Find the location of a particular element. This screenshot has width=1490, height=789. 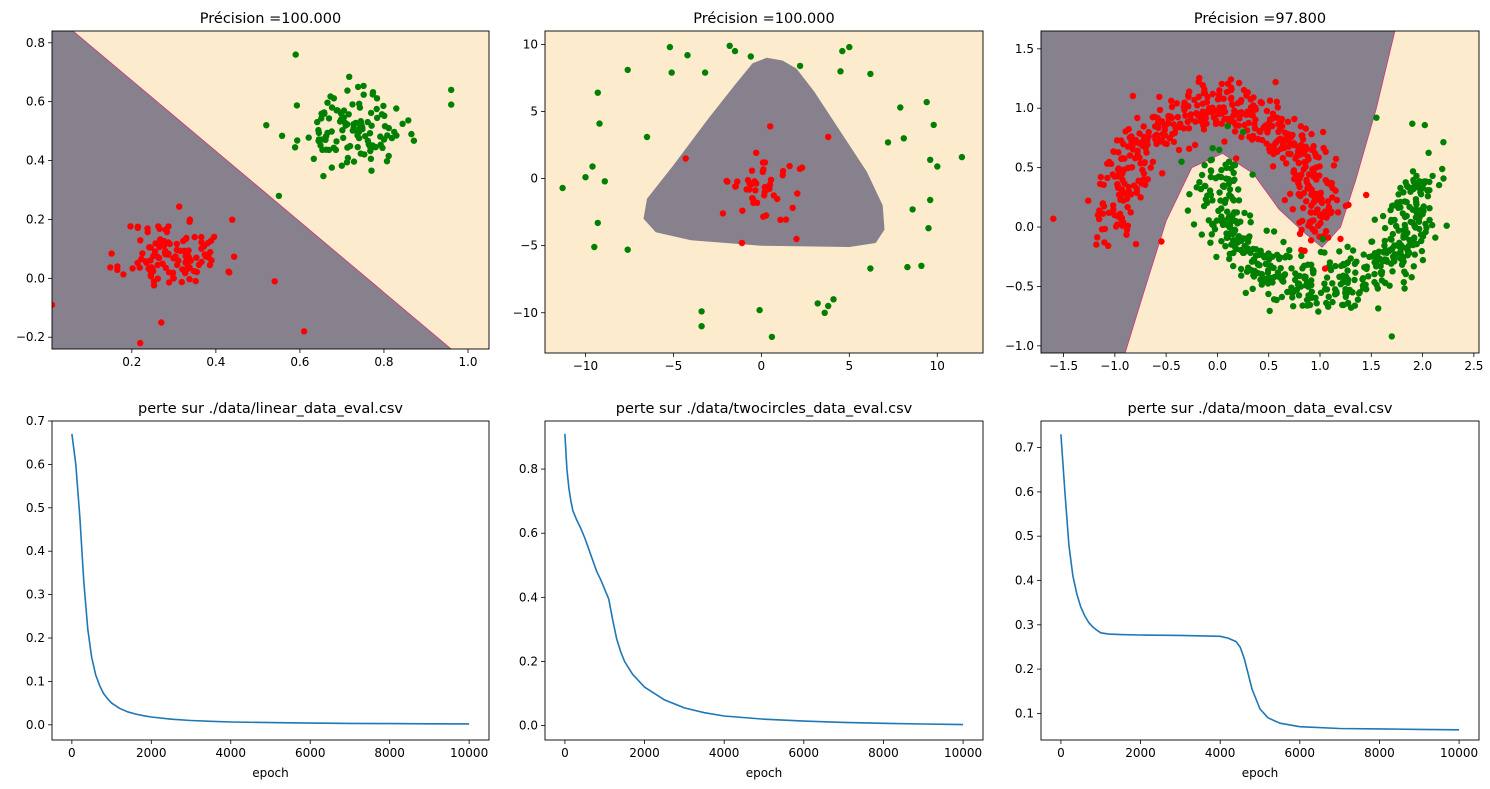

y-tick-label: 0.5 is located at coordinates (1024, 536).